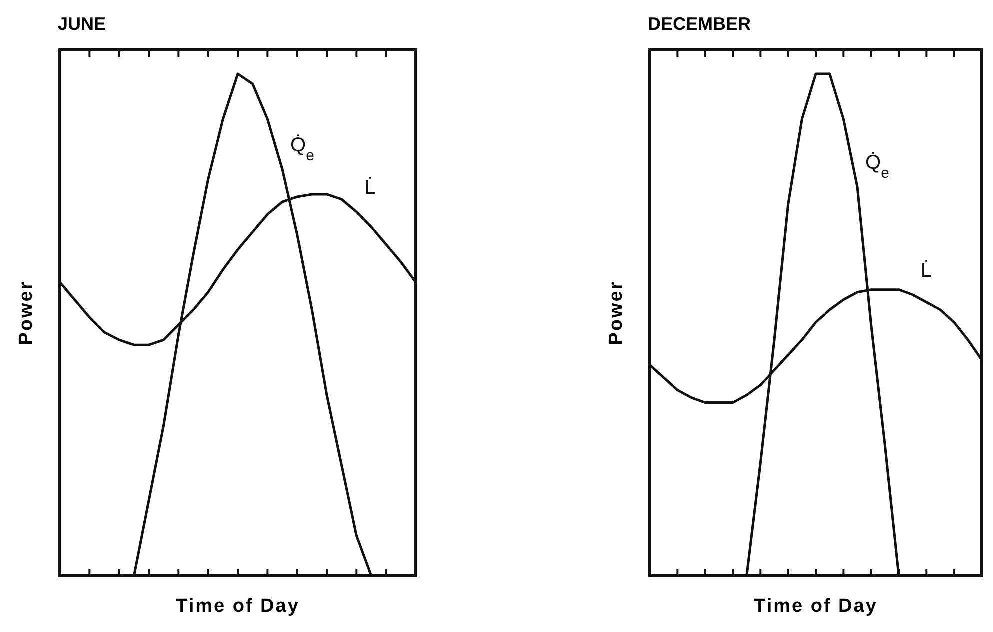 This screenshot has width=993, height=632. I want to click on chart-title: DECEMBER, so click(700, 24).